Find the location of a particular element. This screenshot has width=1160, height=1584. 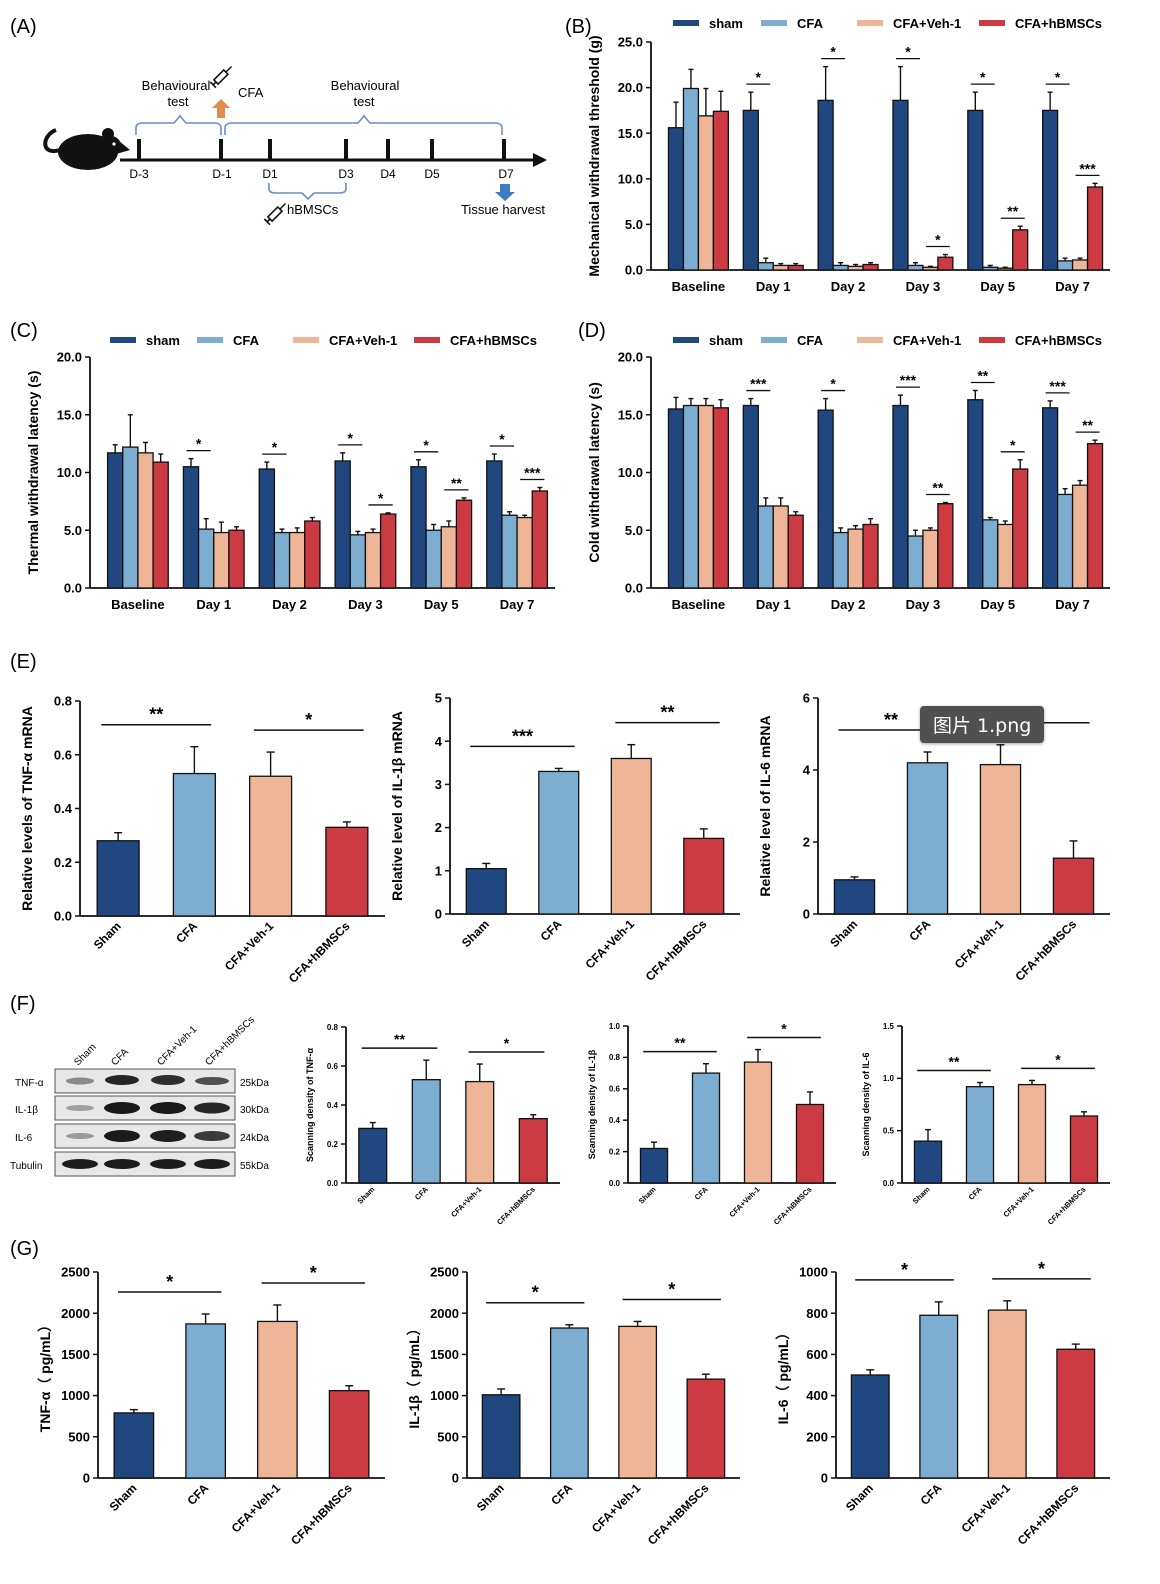

day-tick-d1 is located at coordinates (270, 149).